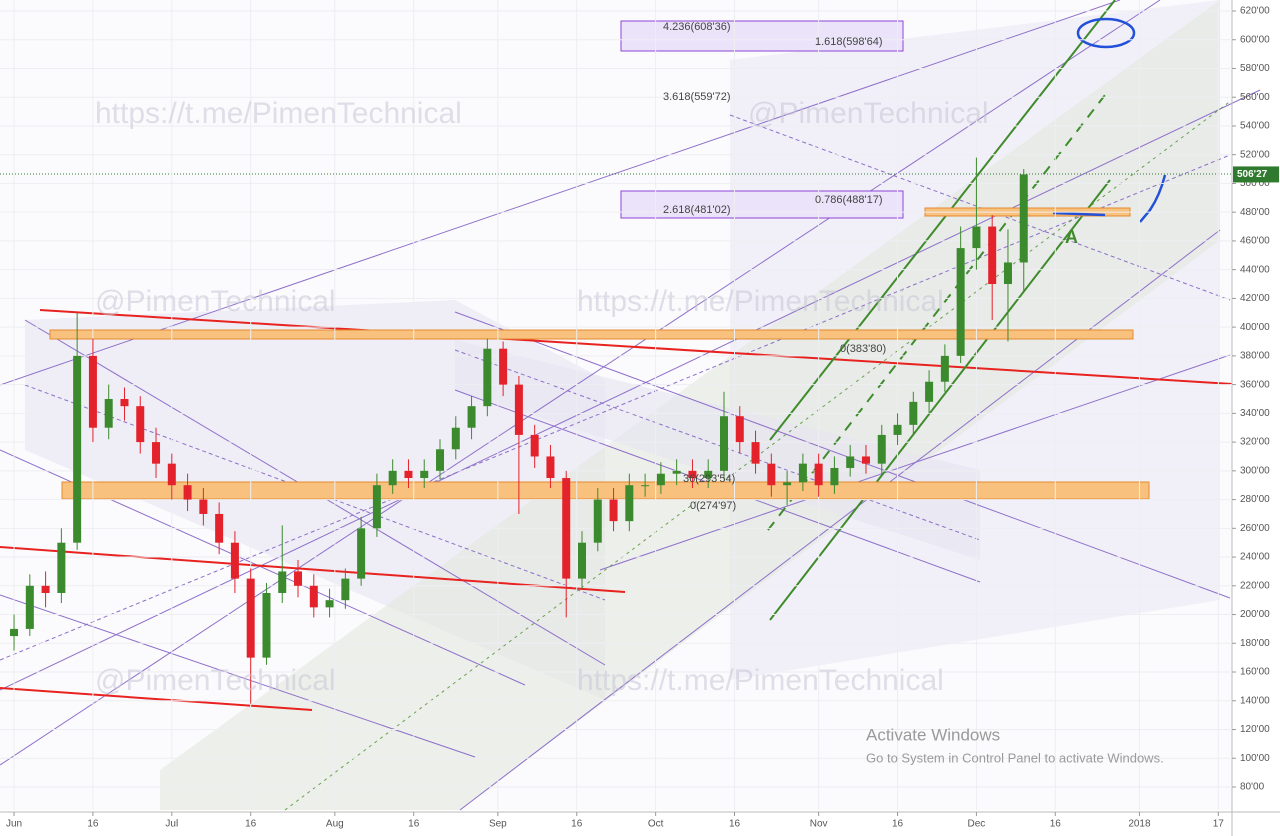  Describe the element at coordinates (1255, 212) in the screenshot. I see `y-tick-label: 480'00` at that location.